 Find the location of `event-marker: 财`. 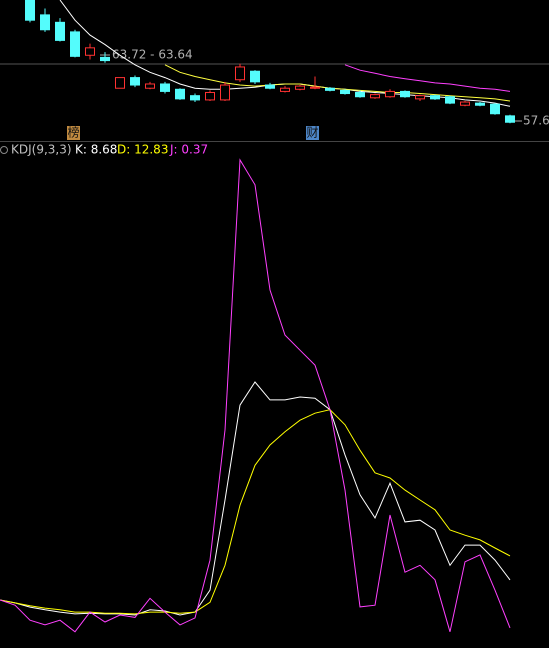

event-marker: 财 is located at coordinates (312, 133).